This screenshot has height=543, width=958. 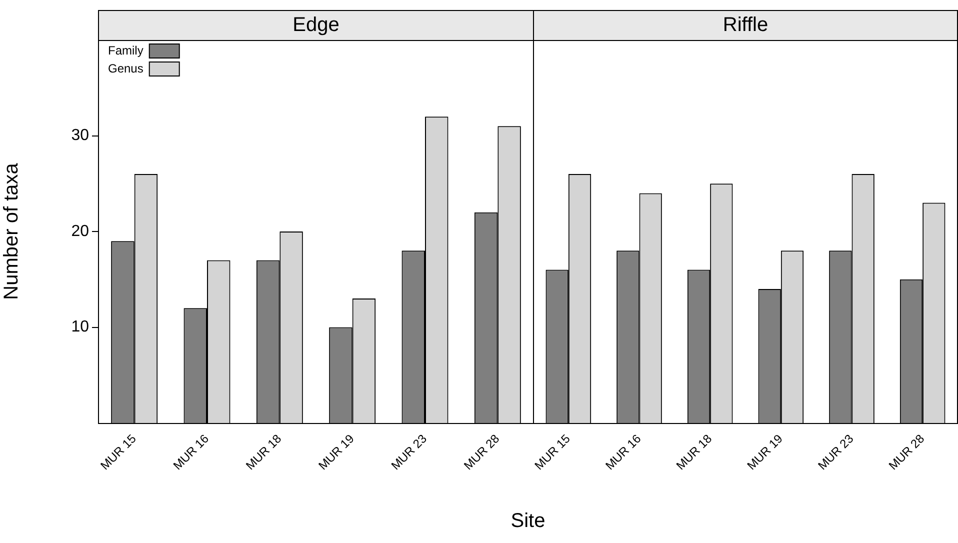 What do you see at coordinates (316, 25) in the screenshot?
I see `chart-title: Edge` at bounding box center [316, 25].